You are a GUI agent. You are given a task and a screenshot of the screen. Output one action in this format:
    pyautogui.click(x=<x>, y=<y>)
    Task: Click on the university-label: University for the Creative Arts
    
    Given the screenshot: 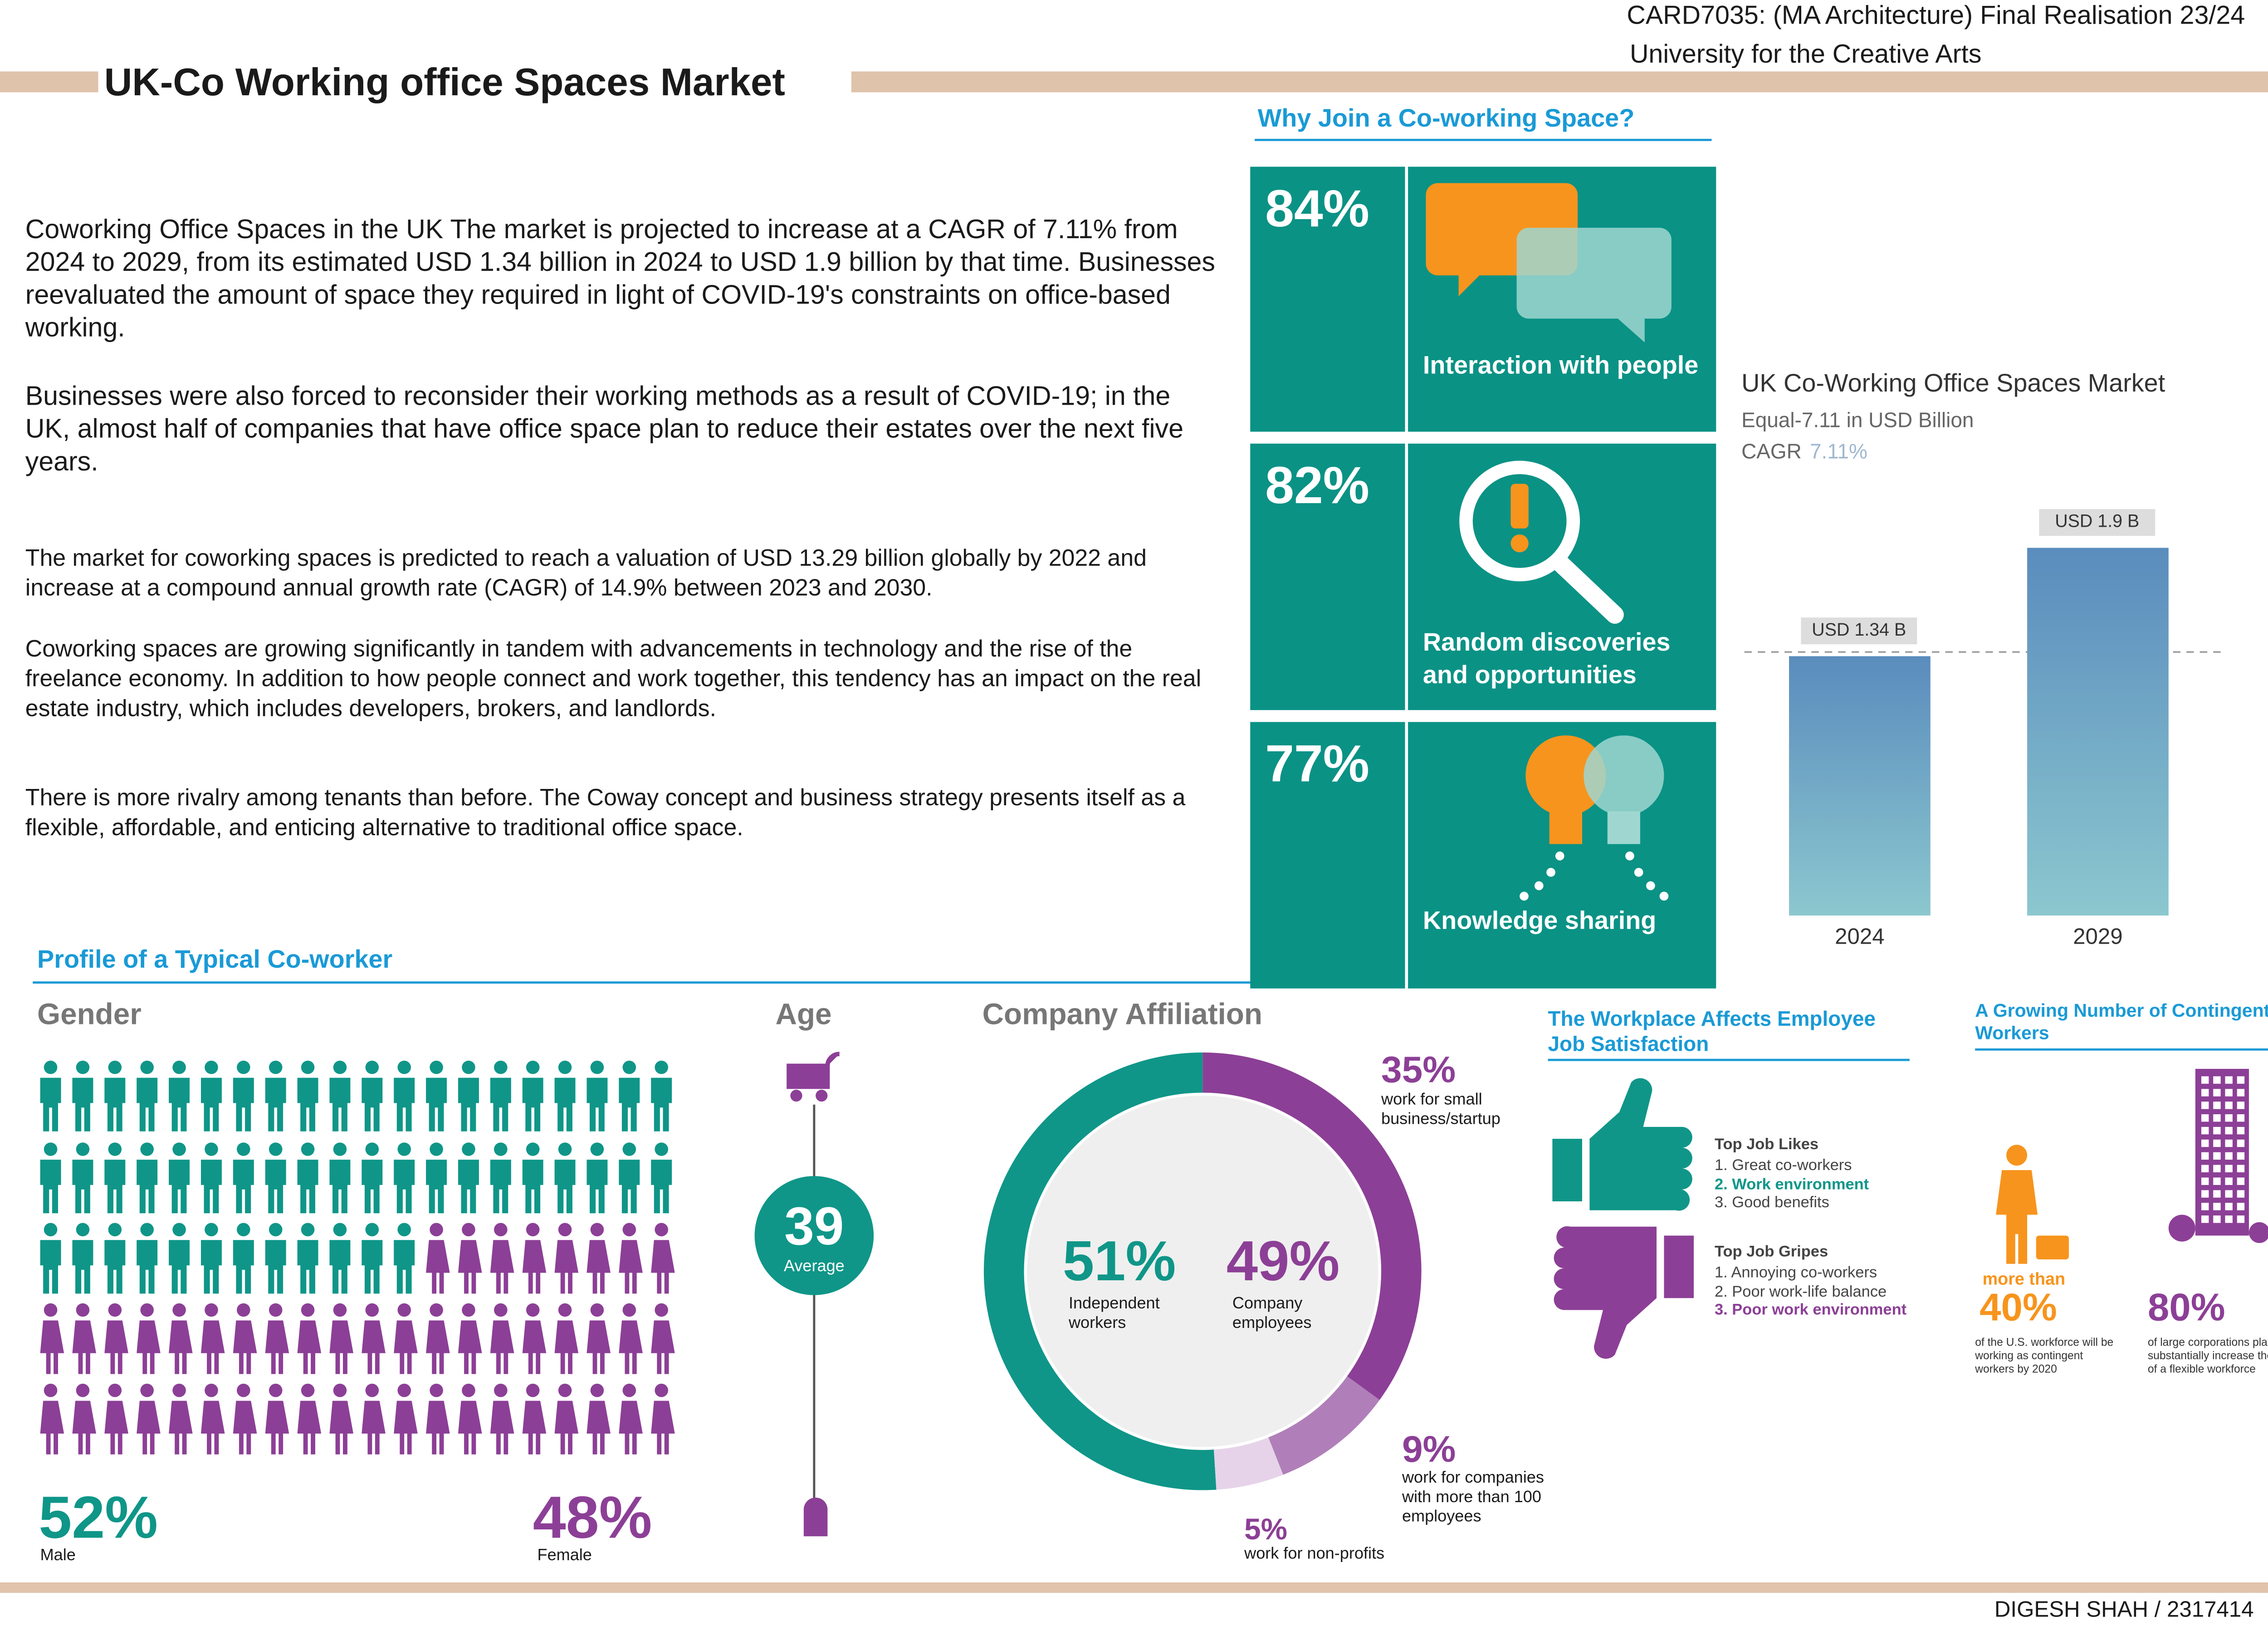 What is the action you would take?
    pyautogui.click(x=1806, y=54)
    